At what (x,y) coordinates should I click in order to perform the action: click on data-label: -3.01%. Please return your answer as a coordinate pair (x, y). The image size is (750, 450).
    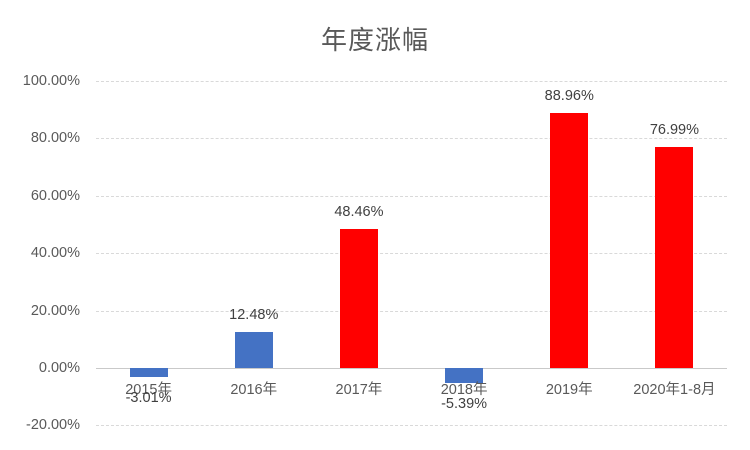
    Looking at the image, I should click on (148, 397).